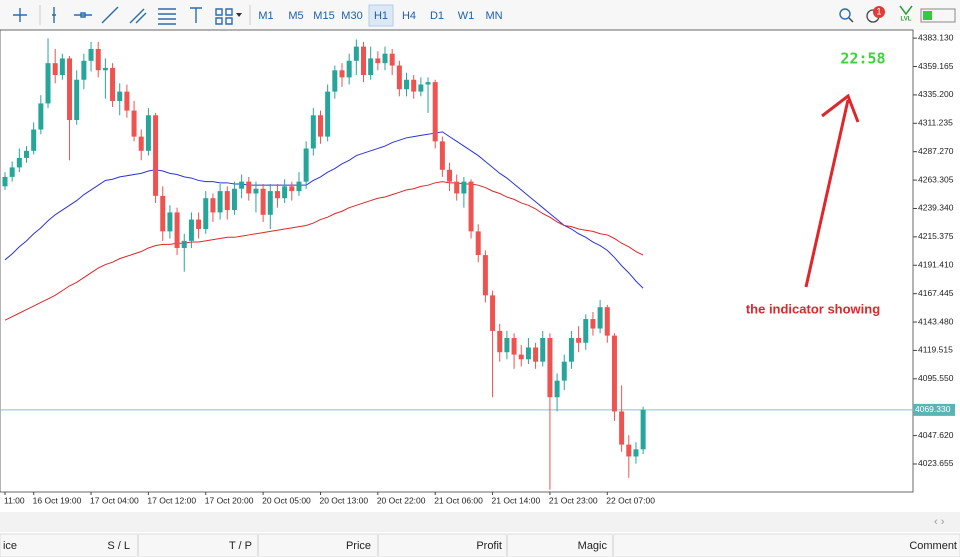 This screenshot has height=557, width=960. Describe the element at coordinates (936, 293) in the screenshot. I see `y-tick-label: 4167.445` at that location.